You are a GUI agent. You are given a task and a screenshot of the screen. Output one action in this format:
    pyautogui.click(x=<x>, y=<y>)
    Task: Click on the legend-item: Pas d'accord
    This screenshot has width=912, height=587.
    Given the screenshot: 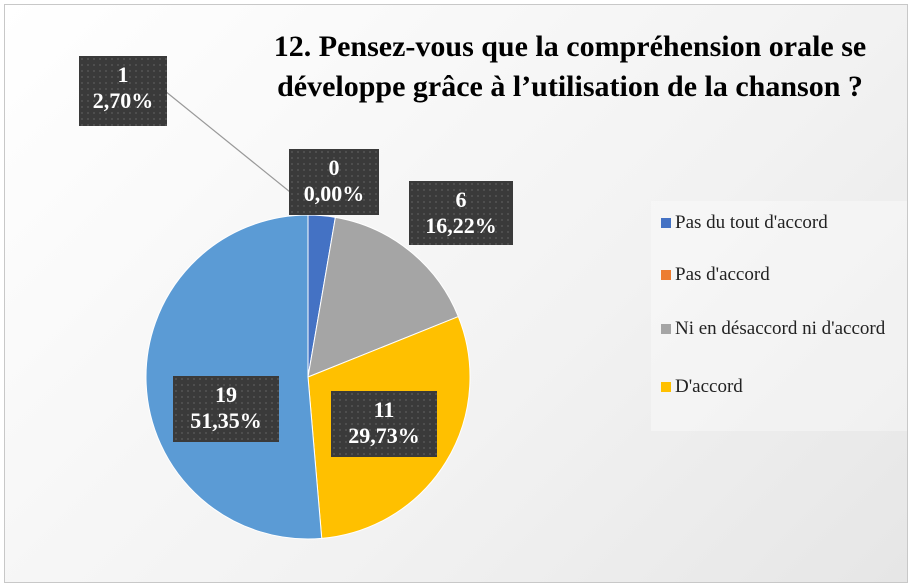 What is the action you would take?
    pyautogui.click(x=778, y=275)
    